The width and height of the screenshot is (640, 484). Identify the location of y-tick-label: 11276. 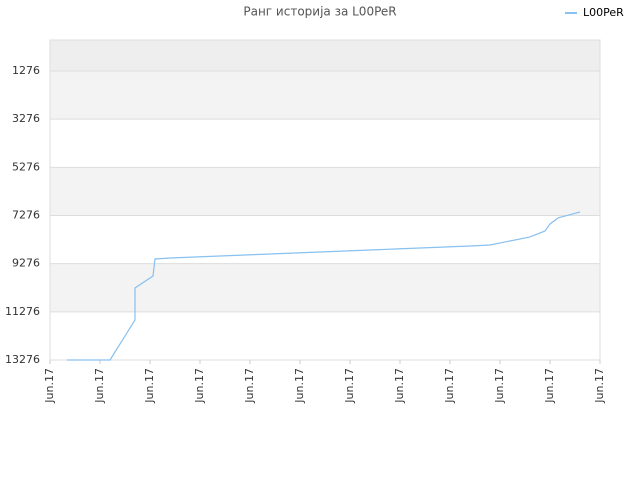
(22, 311).